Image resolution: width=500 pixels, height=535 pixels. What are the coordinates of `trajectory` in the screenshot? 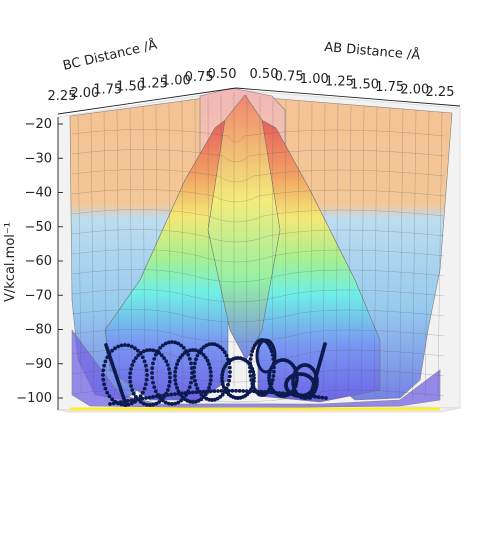 It's located at (214, 372).